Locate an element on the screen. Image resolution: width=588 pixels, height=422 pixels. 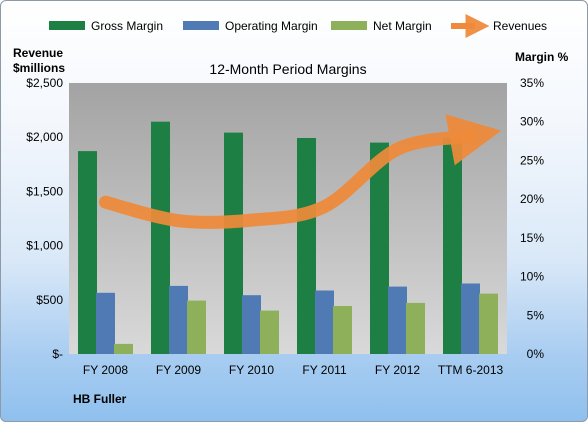
legend-swatch-operating-margin is located at coordinates (201, 25).